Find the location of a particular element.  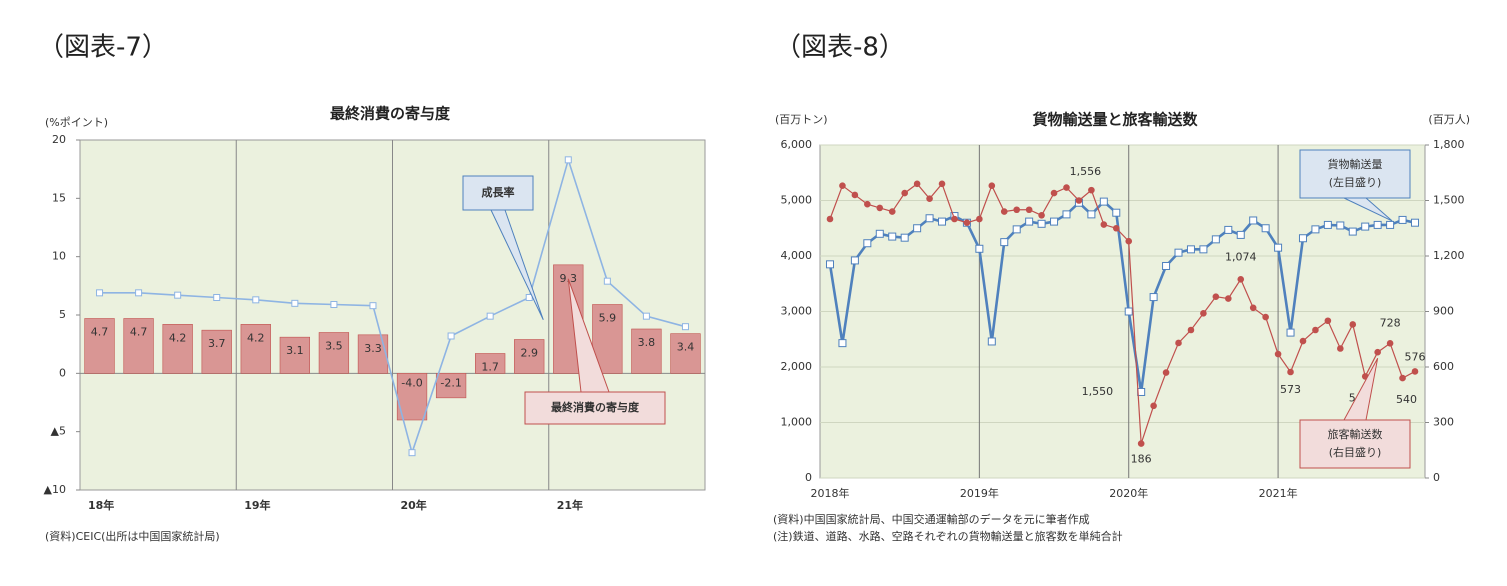

y2-tick-label: 1,500 is located at coordinates (1449, 200).